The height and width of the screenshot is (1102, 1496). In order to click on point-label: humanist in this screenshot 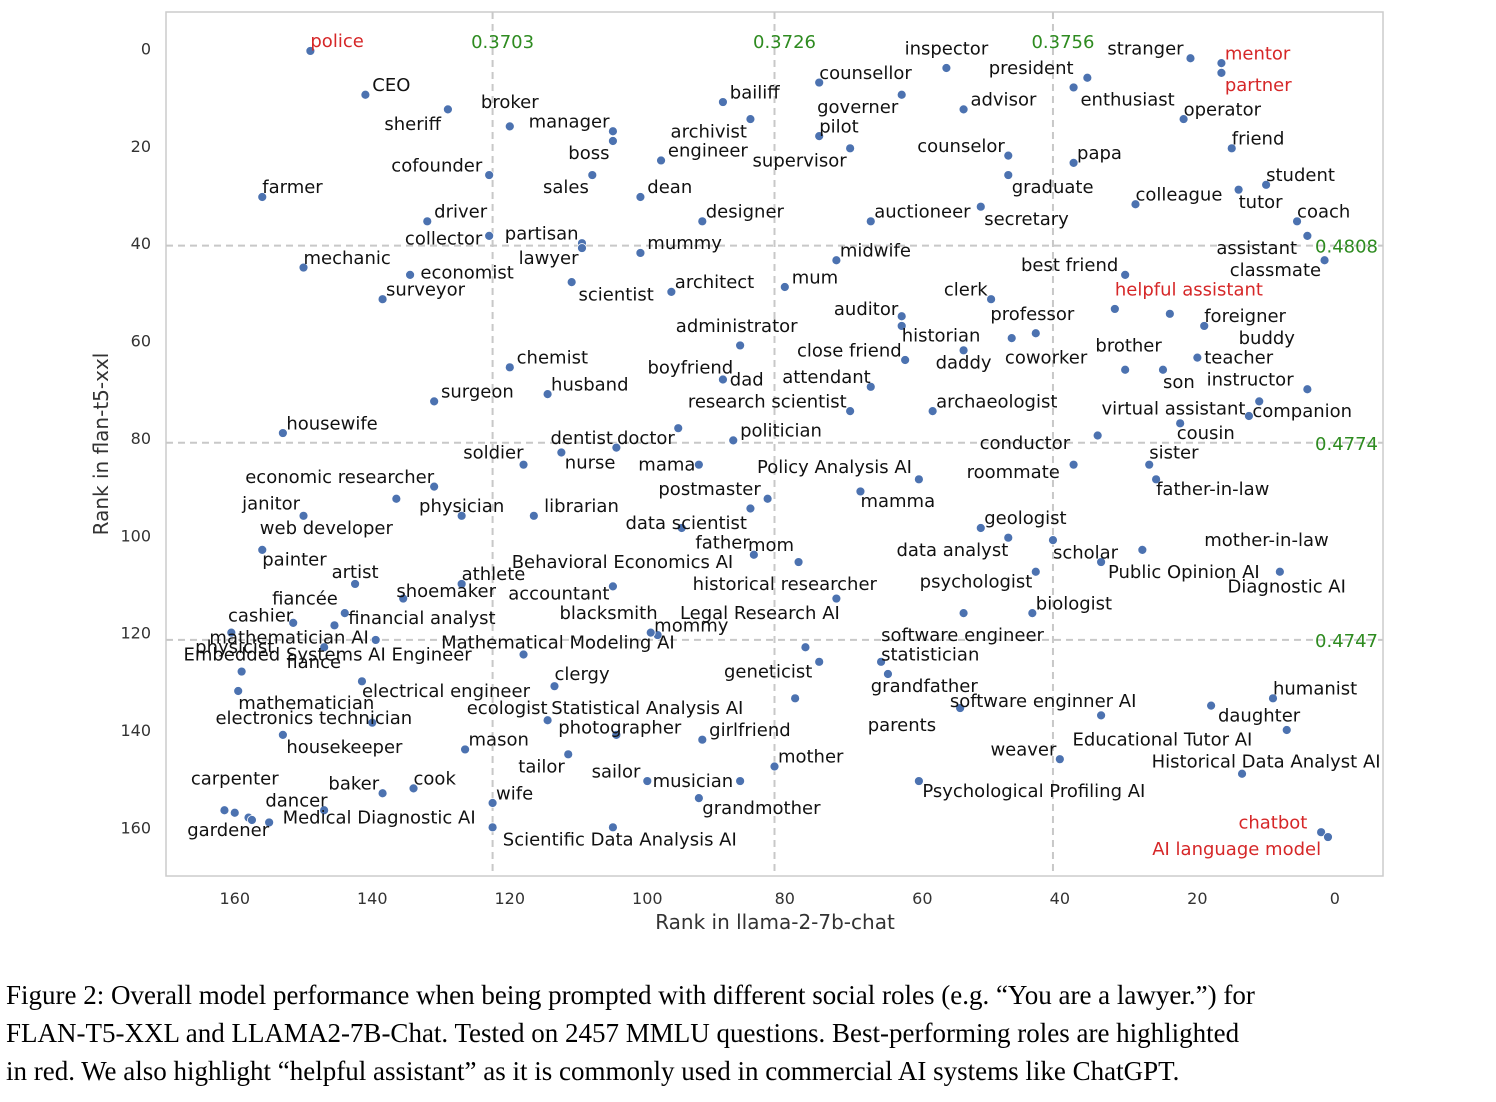, I will do `click(1315, 689)`.